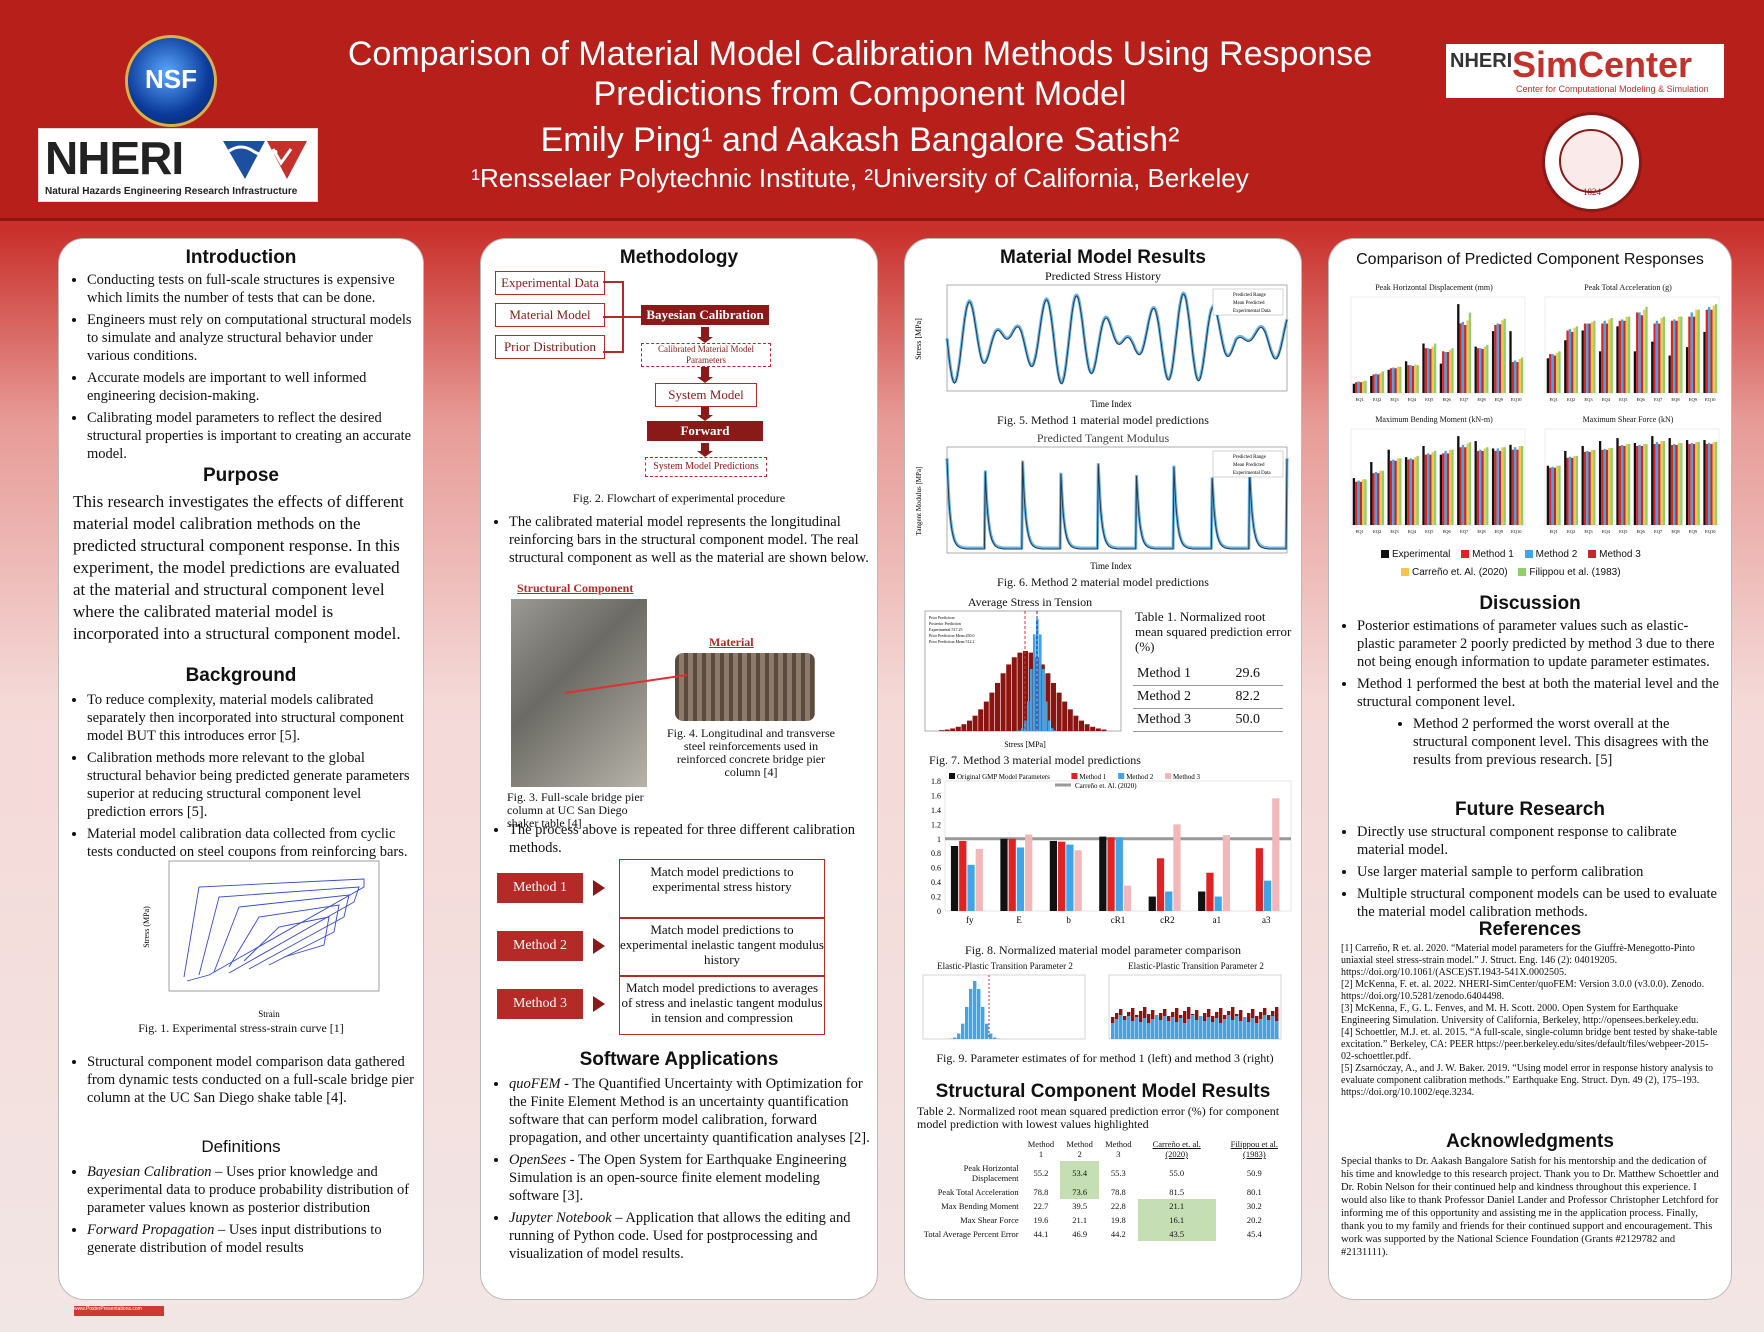 The image size is (1764, 1332). I want to click on fig8-y-tick: 0.8, so click(936, 853).